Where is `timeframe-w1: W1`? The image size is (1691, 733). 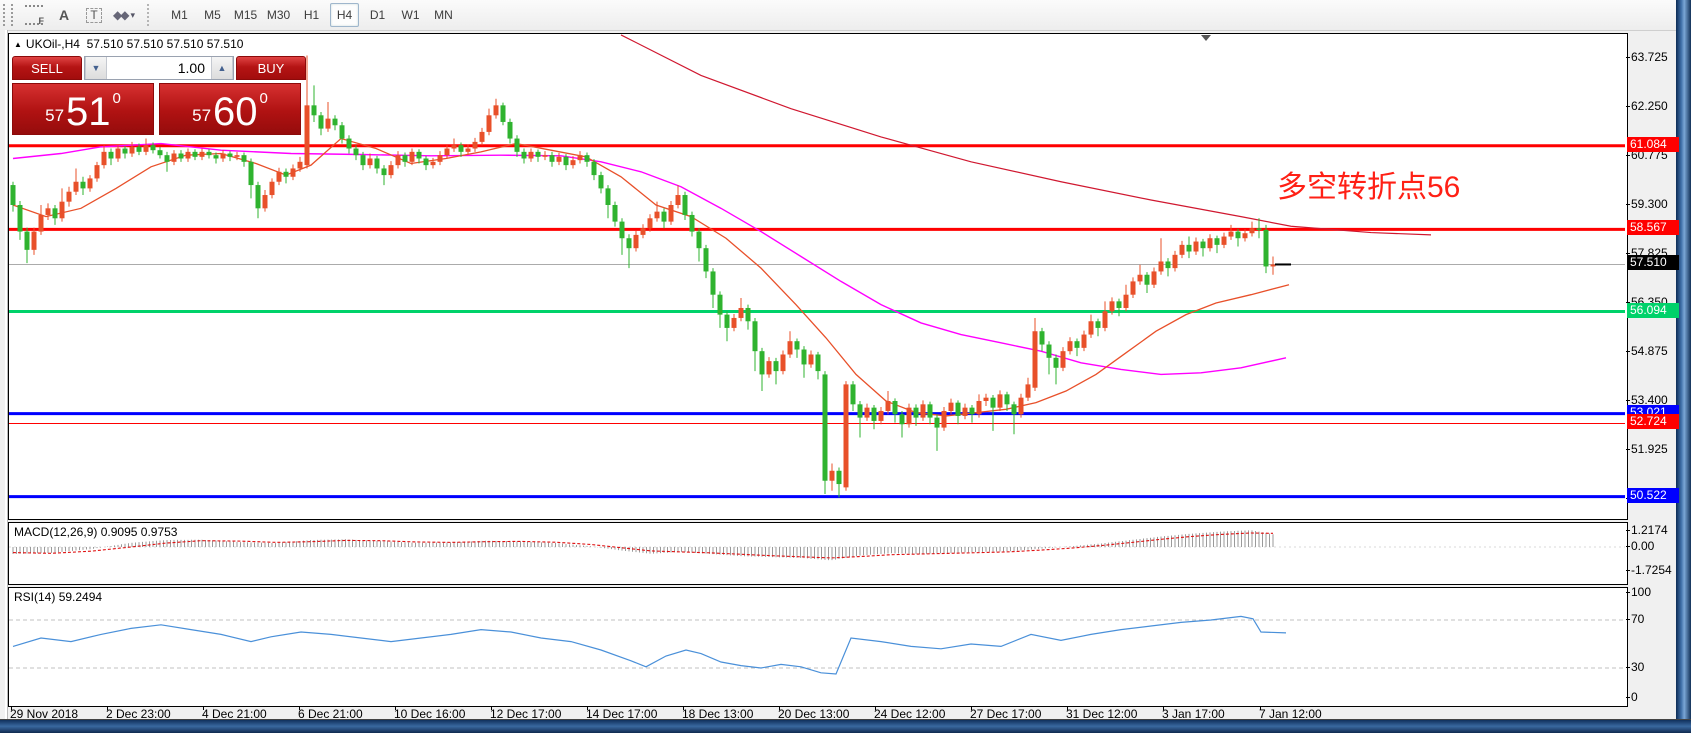
timeframe-w1: W1 is located at coordinates (410, 15).